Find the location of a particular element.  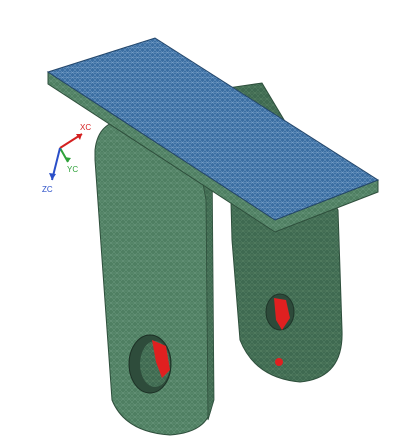

z-axis-label: ZC is located at coordinates (47, 189).